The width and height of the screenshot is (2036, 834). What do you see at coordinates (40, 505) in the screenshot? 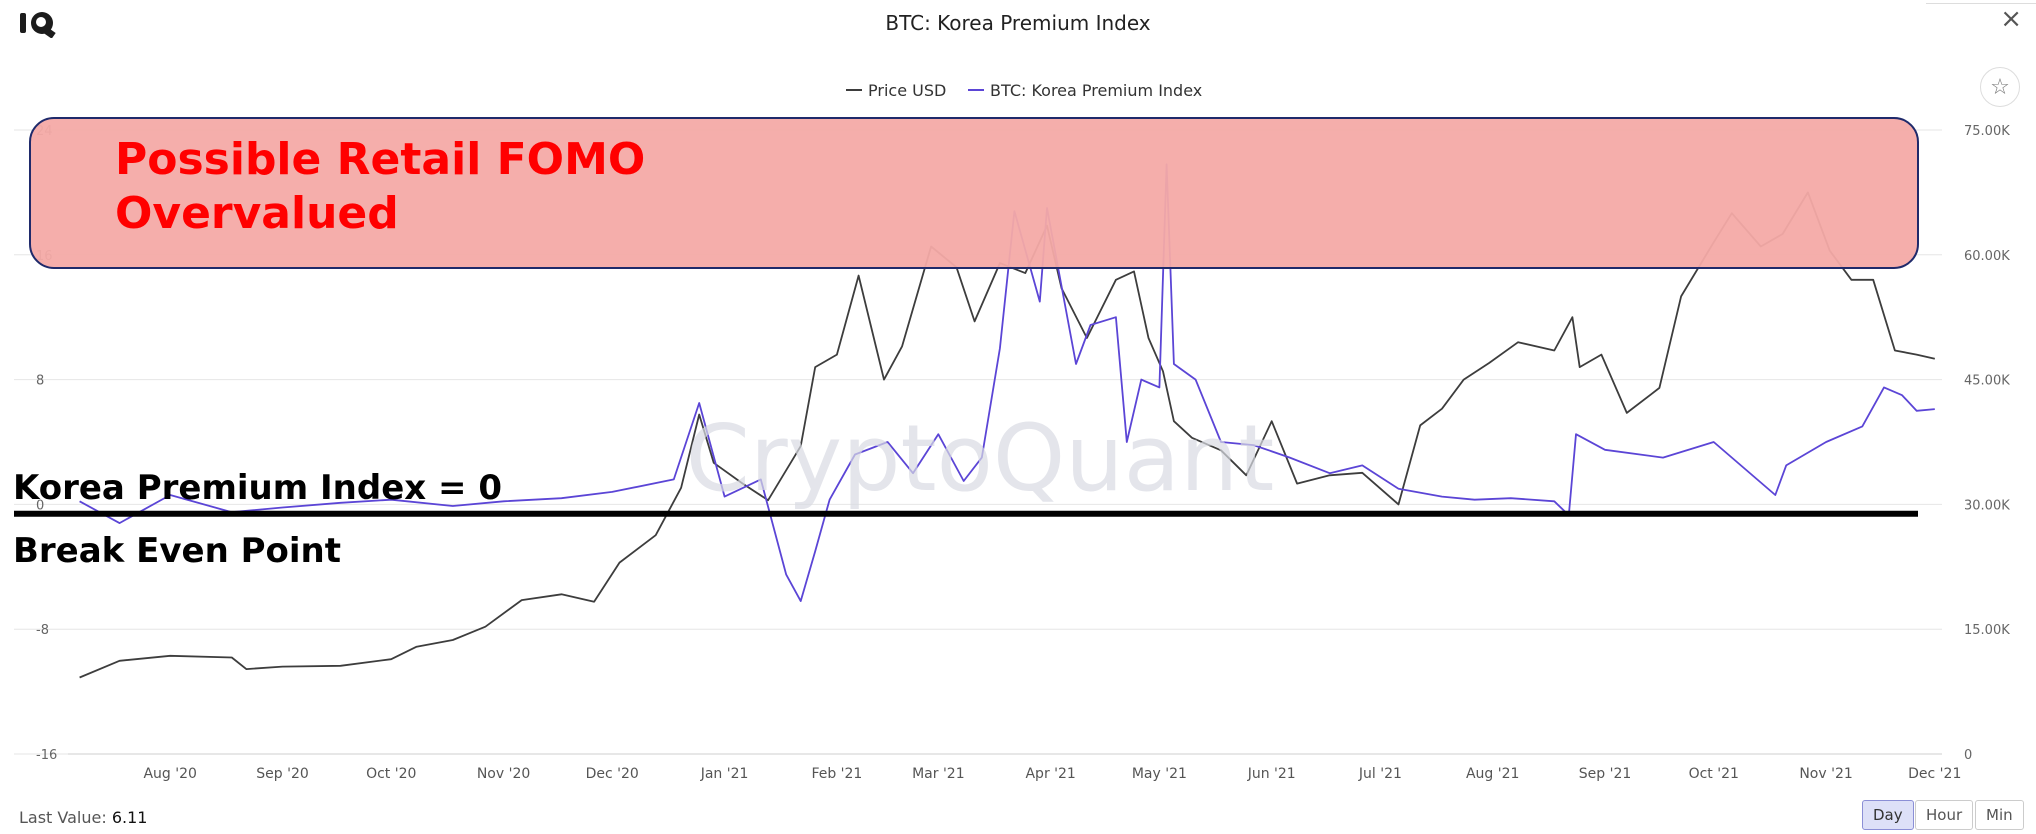
I see `left-tick-label: 0` at bounding box center [40, 505].